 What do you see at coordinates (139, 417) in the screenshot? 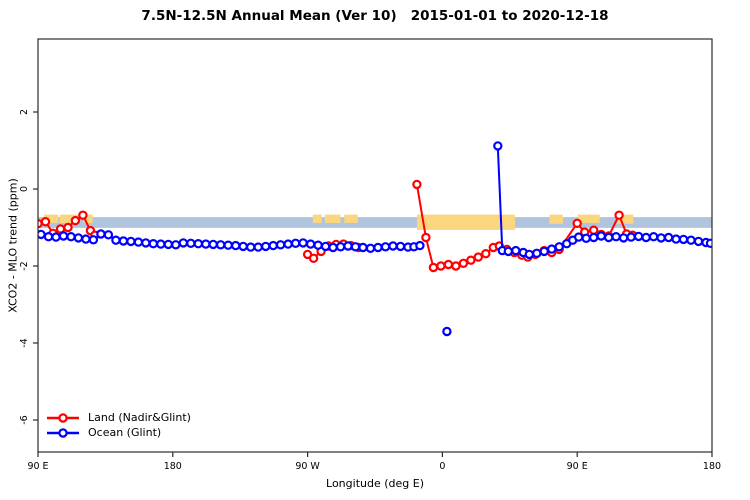
I see `legend-label: Land (Nadir&Glint)` at bounding box center [139, 417].